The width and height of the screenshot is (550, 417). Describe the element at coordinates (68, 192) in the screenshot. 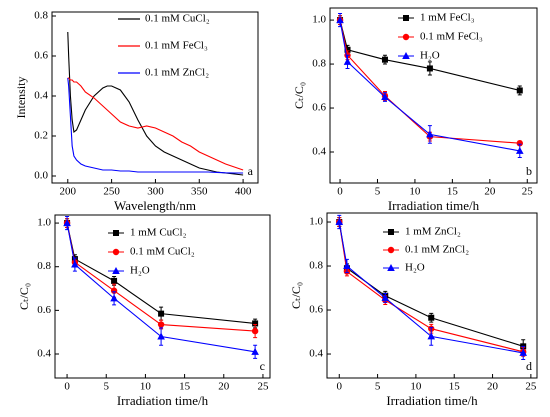

I see `x-tick-label: 200` at that location.